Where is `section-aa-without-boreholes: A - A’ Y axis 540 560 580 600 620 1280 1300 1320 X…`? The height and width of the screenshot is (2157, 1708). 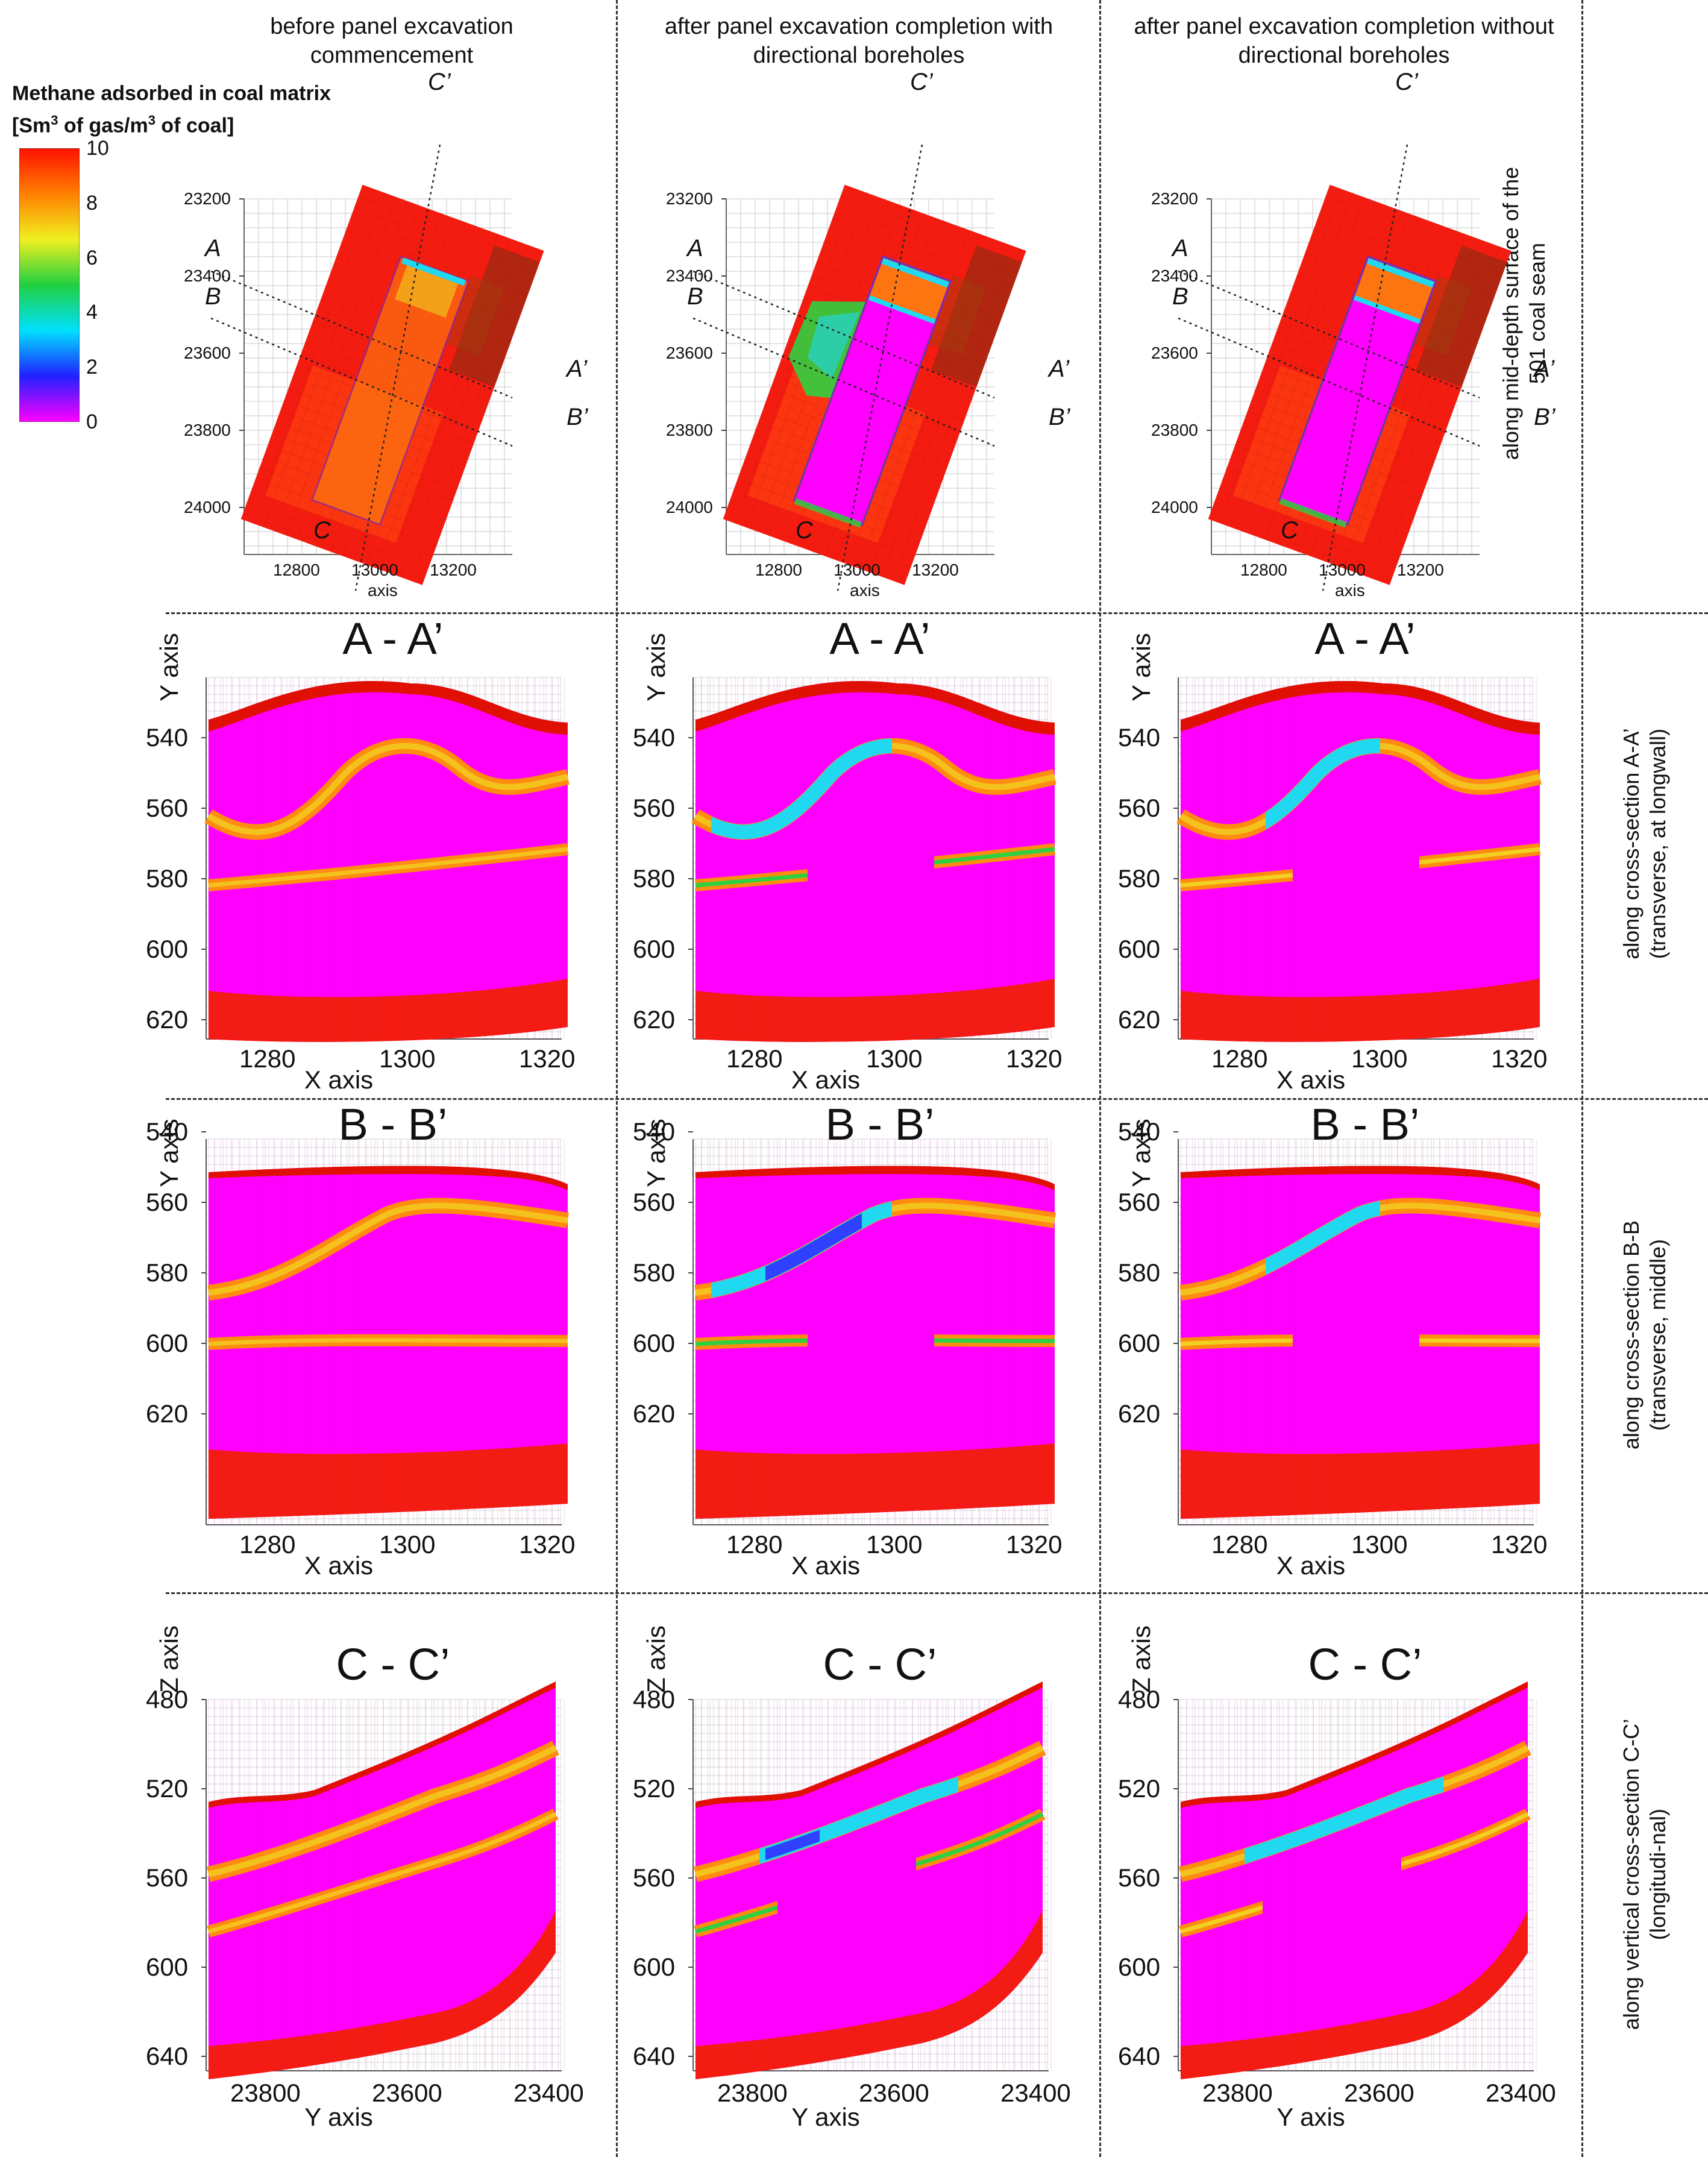 section-aa-without-boreholes: A - A’ Y axis 540 560 580 600 620 1280 1300 1320 X… is located at coordinates (1335, 854).